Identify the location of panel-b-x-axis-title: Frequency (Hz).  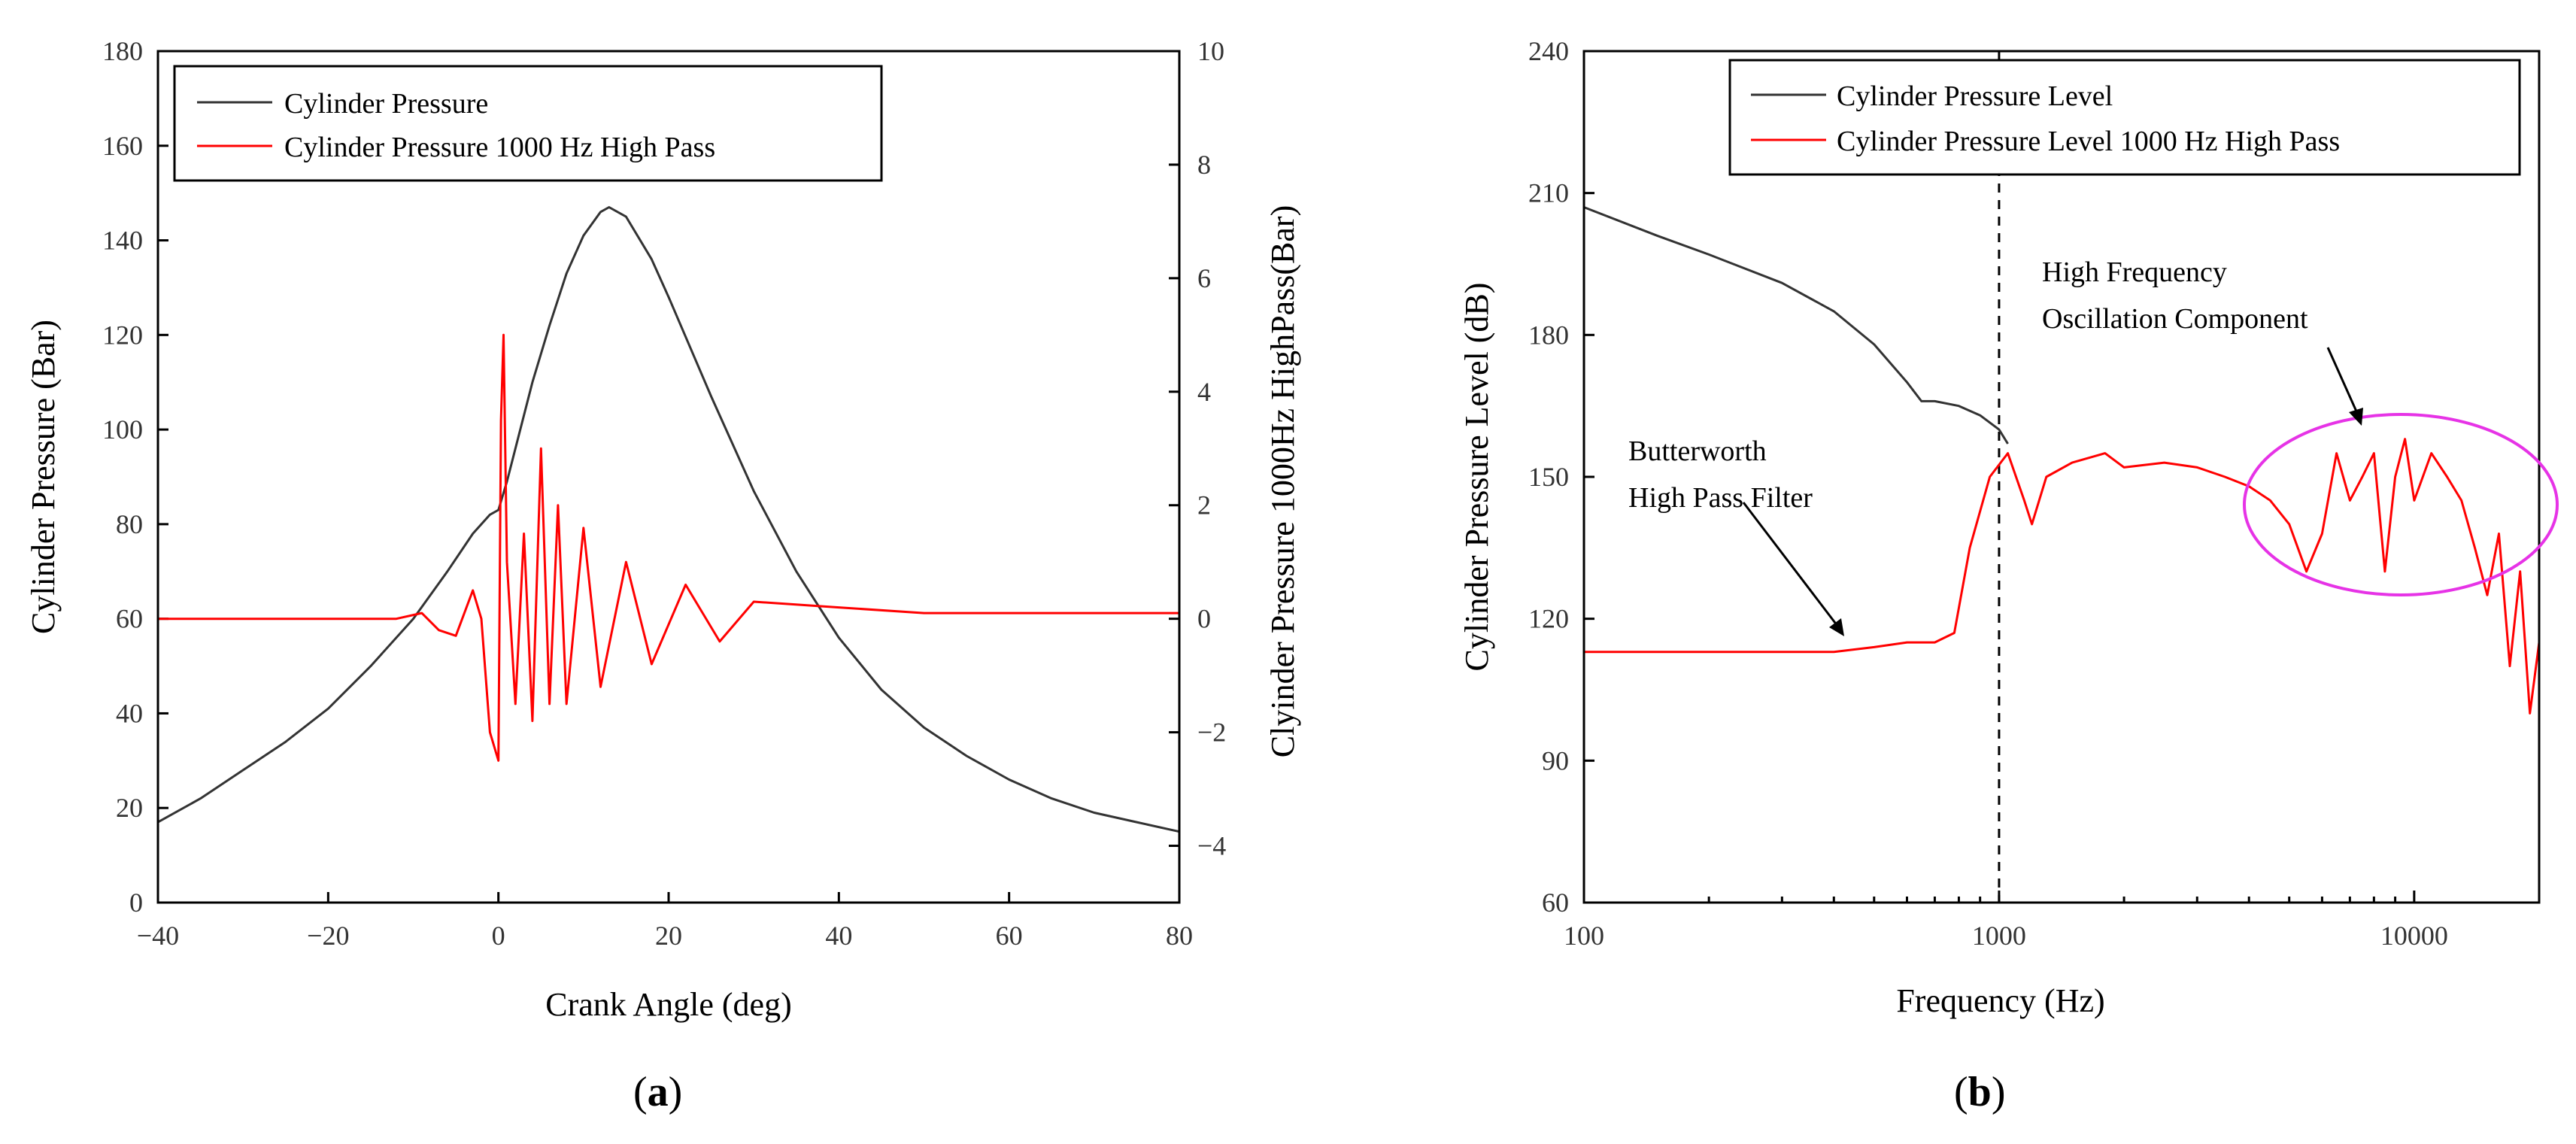
(2000, 1000).